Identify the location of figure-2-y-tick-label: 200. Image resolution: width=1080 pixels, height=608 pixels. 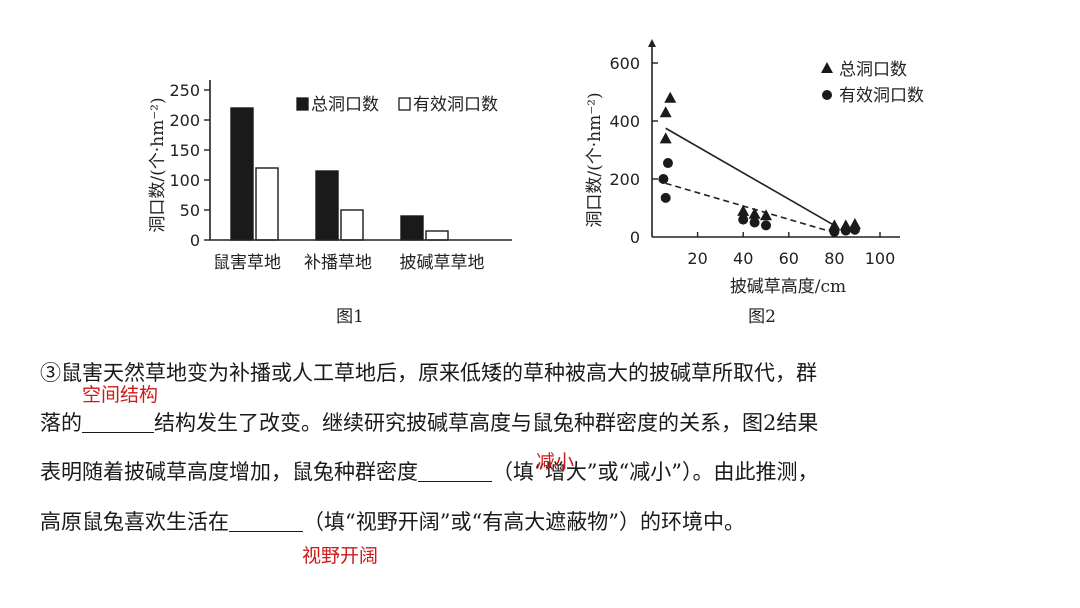
(624, 179).